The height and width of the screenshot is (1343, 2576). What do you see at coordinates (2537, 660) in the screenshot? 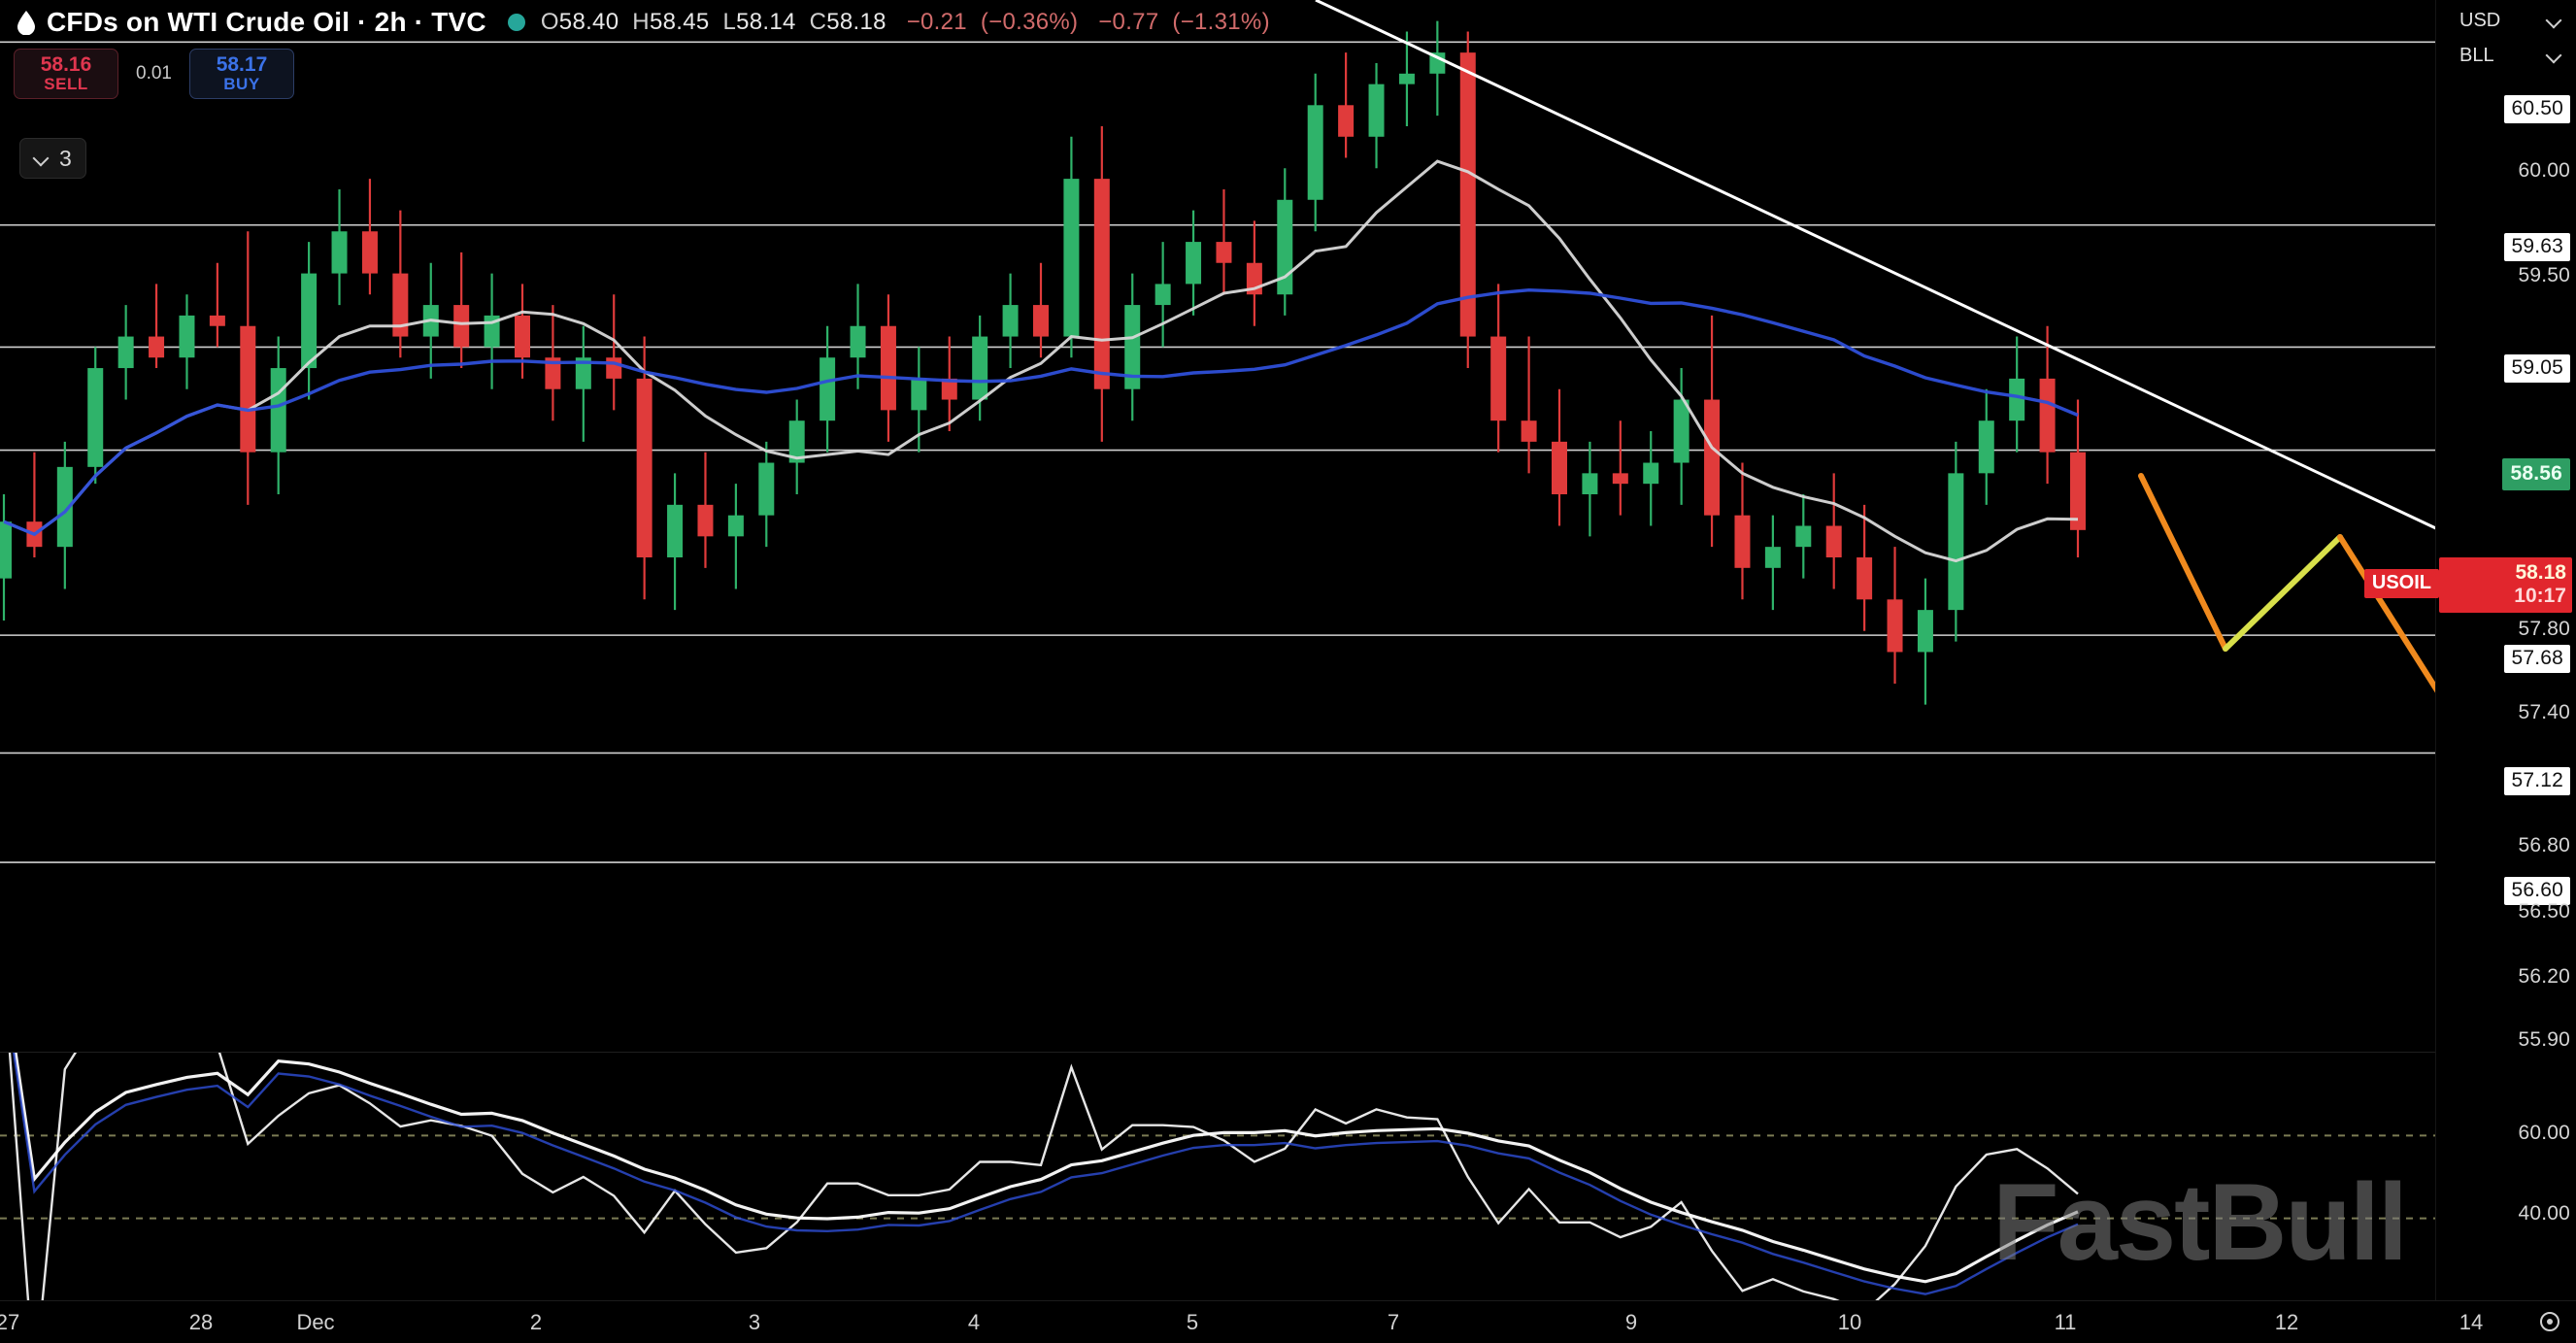
I see `price-scale-label: 57.68` at bounding box center [2537, 660].